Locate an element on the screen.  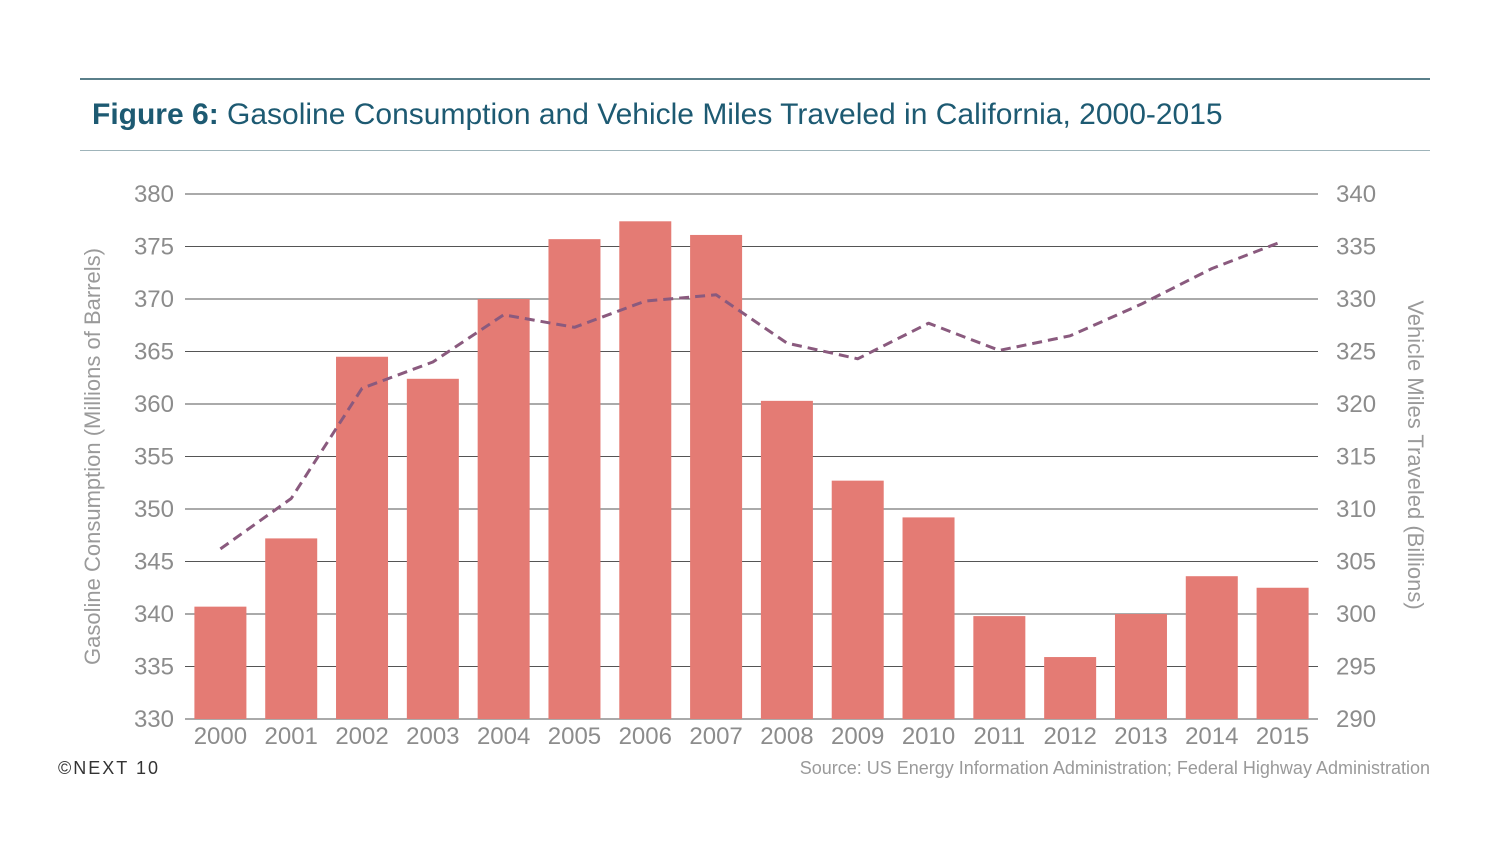
x-tick-label: 2015 is located at coordinates (1282, 736).